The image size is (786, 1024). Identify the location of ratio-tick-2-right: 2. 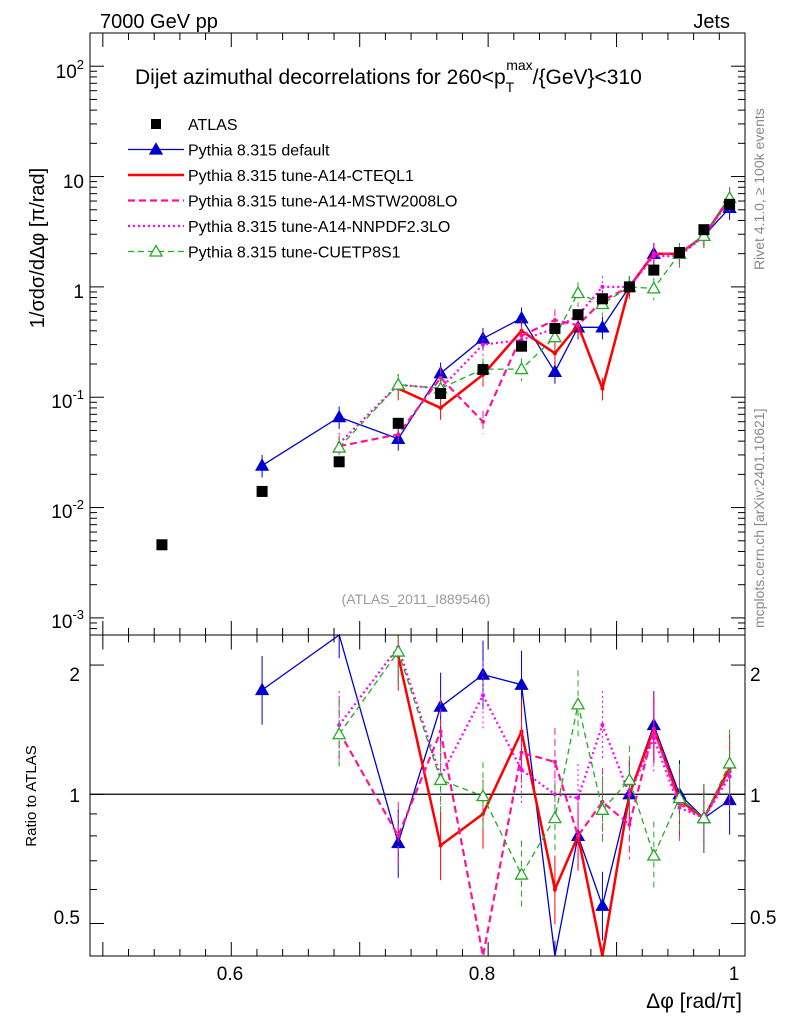
(755, 675).